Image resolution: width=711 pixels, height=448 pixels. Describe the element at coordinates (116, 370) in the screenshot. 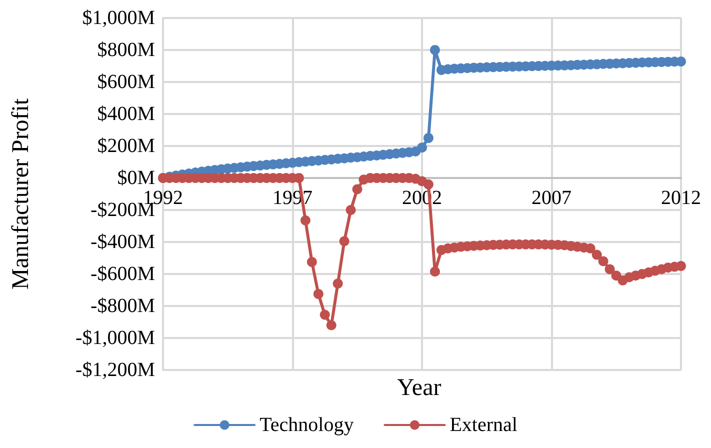

I see `y-tick-label: -$1,200M` at that location.